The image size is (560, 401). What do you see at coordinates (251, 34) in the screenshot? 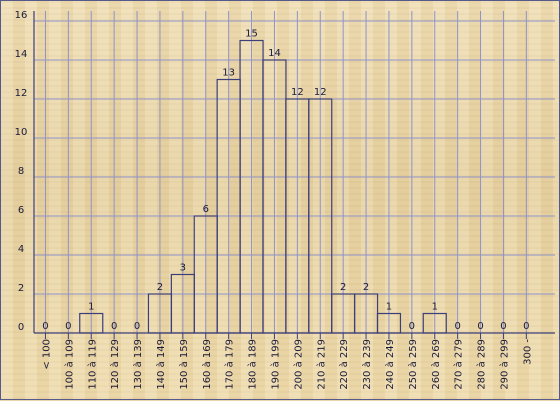
I see `bar-value-label: 15` at bounding box center [251, 34].